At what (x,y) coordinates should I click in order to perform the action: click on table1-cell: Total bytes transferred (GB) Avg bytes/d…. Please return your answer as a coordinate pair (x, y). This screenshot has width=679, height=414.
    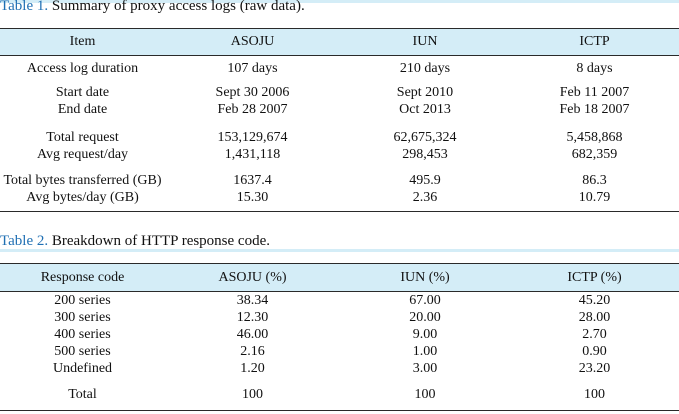
    Looking at the image, I should click on (82, 192).